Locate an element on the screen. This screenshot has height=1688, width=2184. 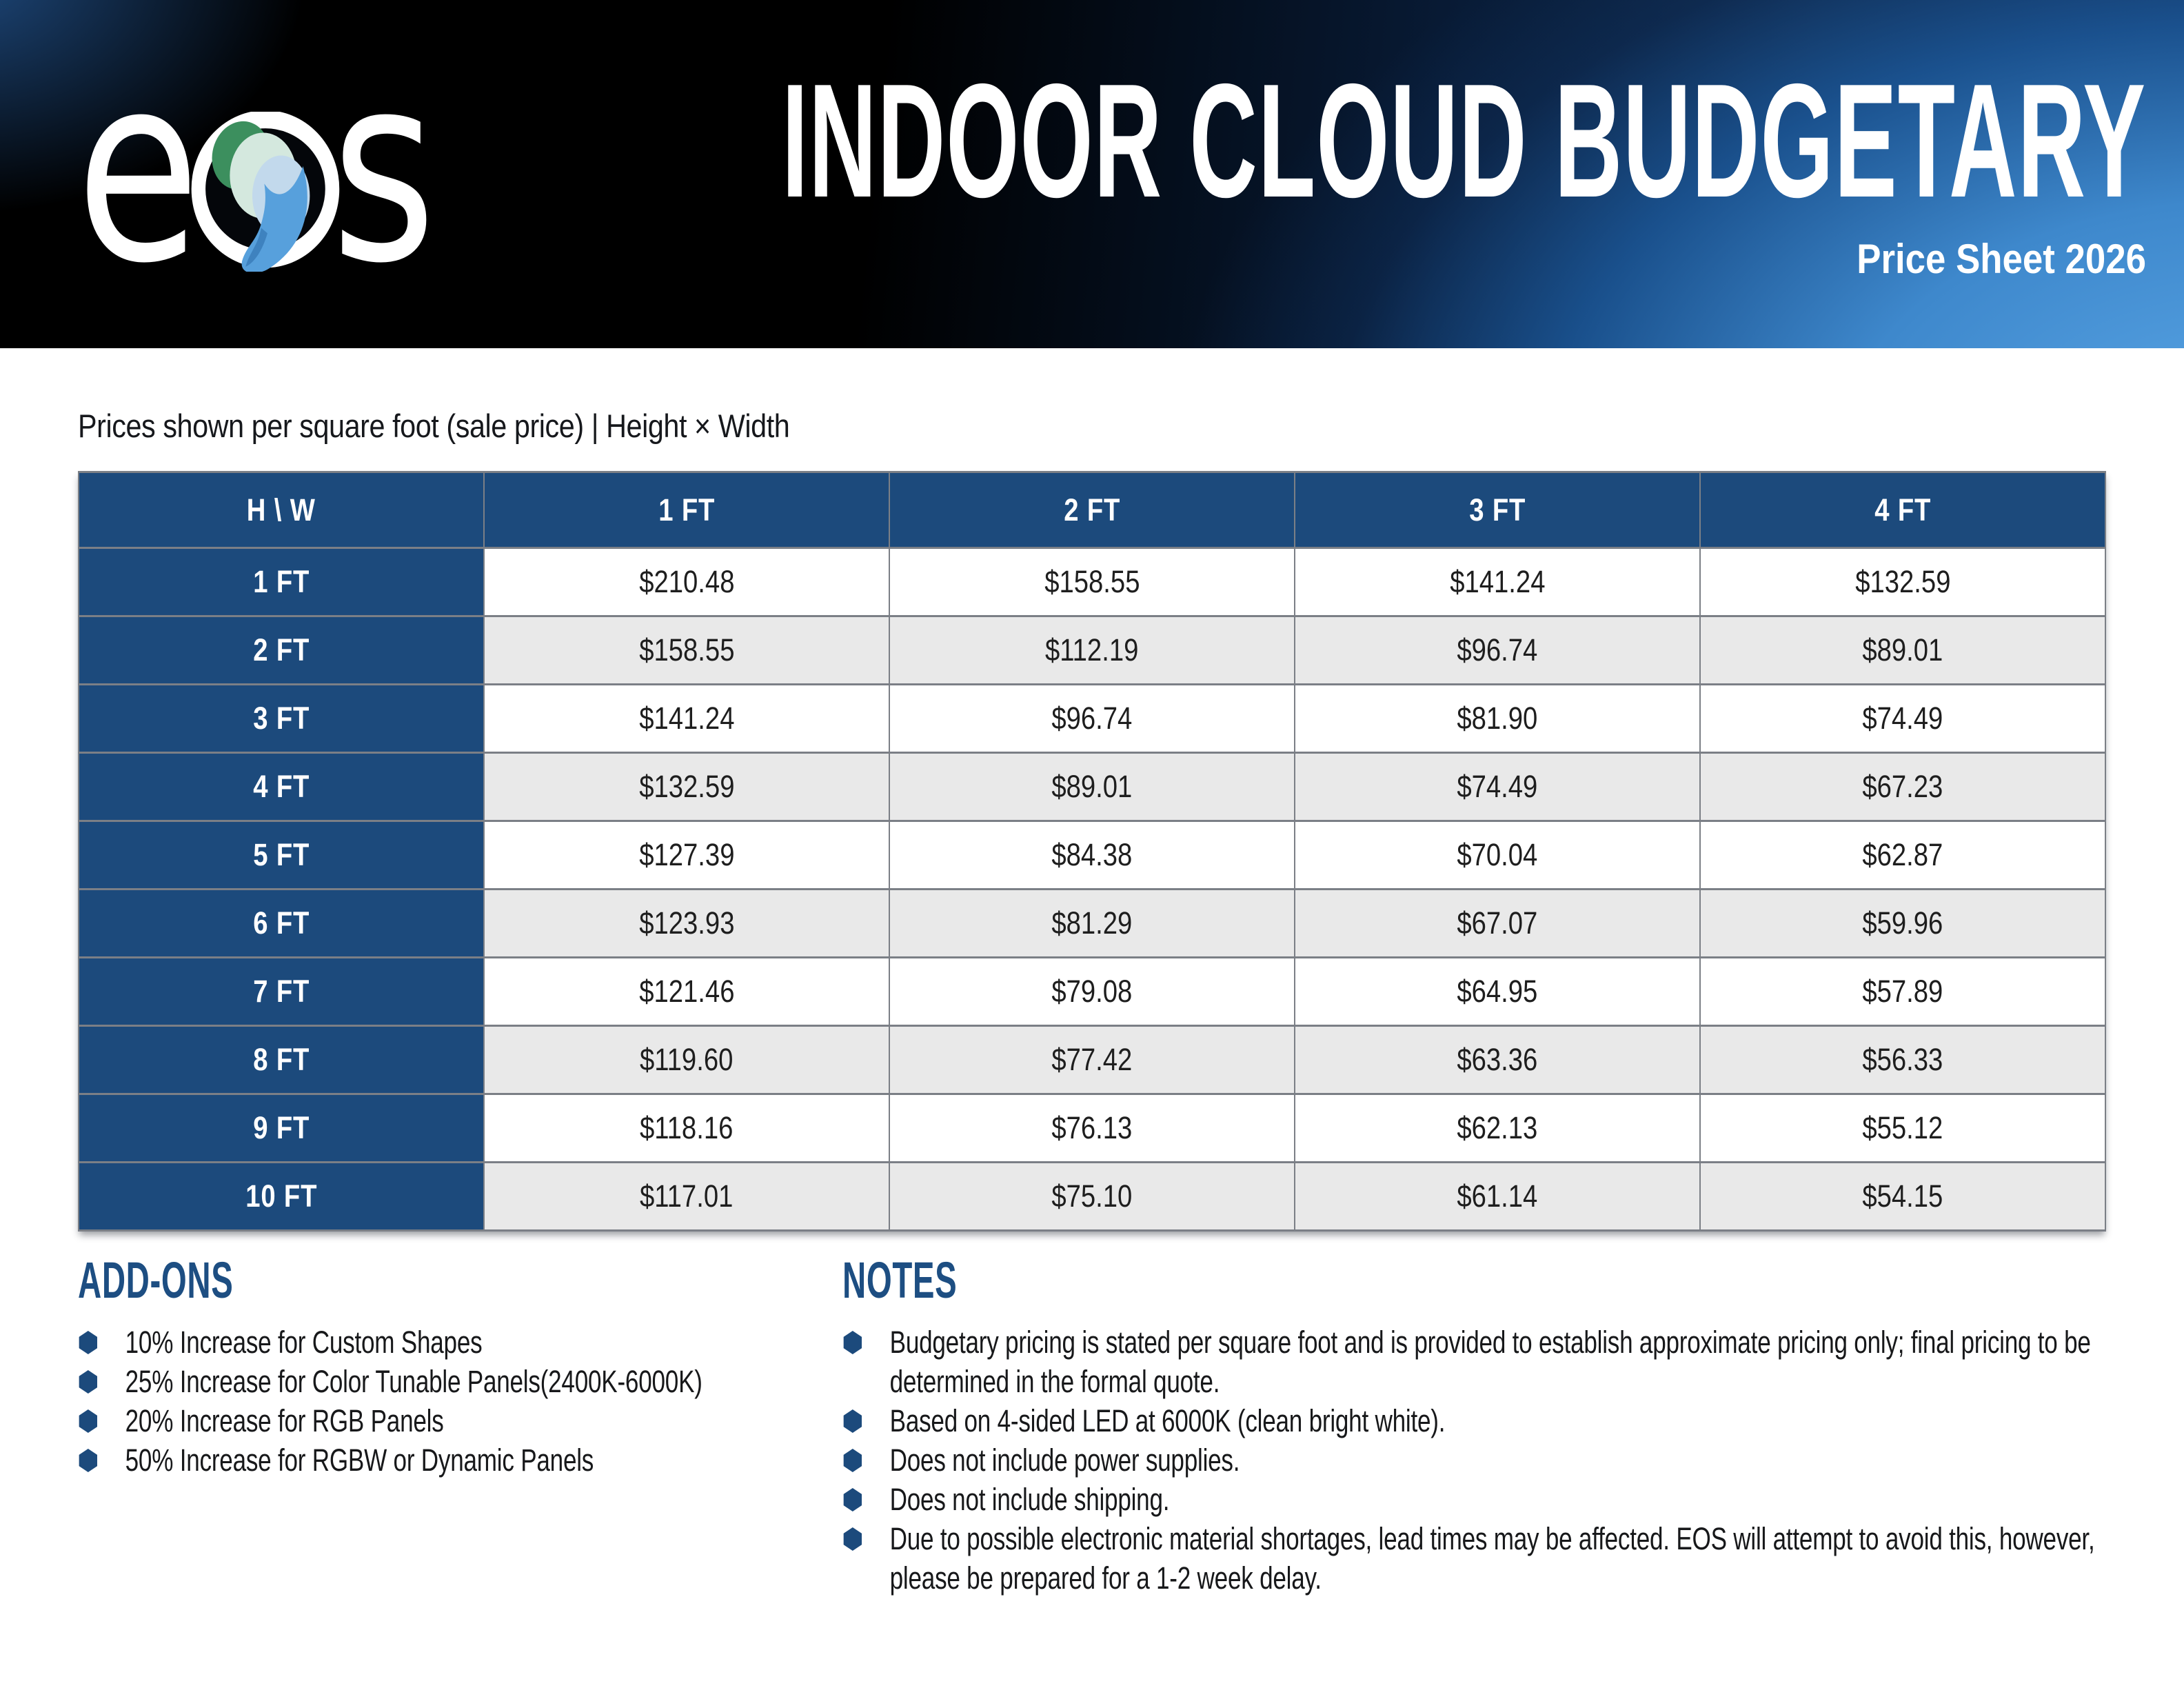
price-cell: $121.46 is located at coordinates (686, 992).